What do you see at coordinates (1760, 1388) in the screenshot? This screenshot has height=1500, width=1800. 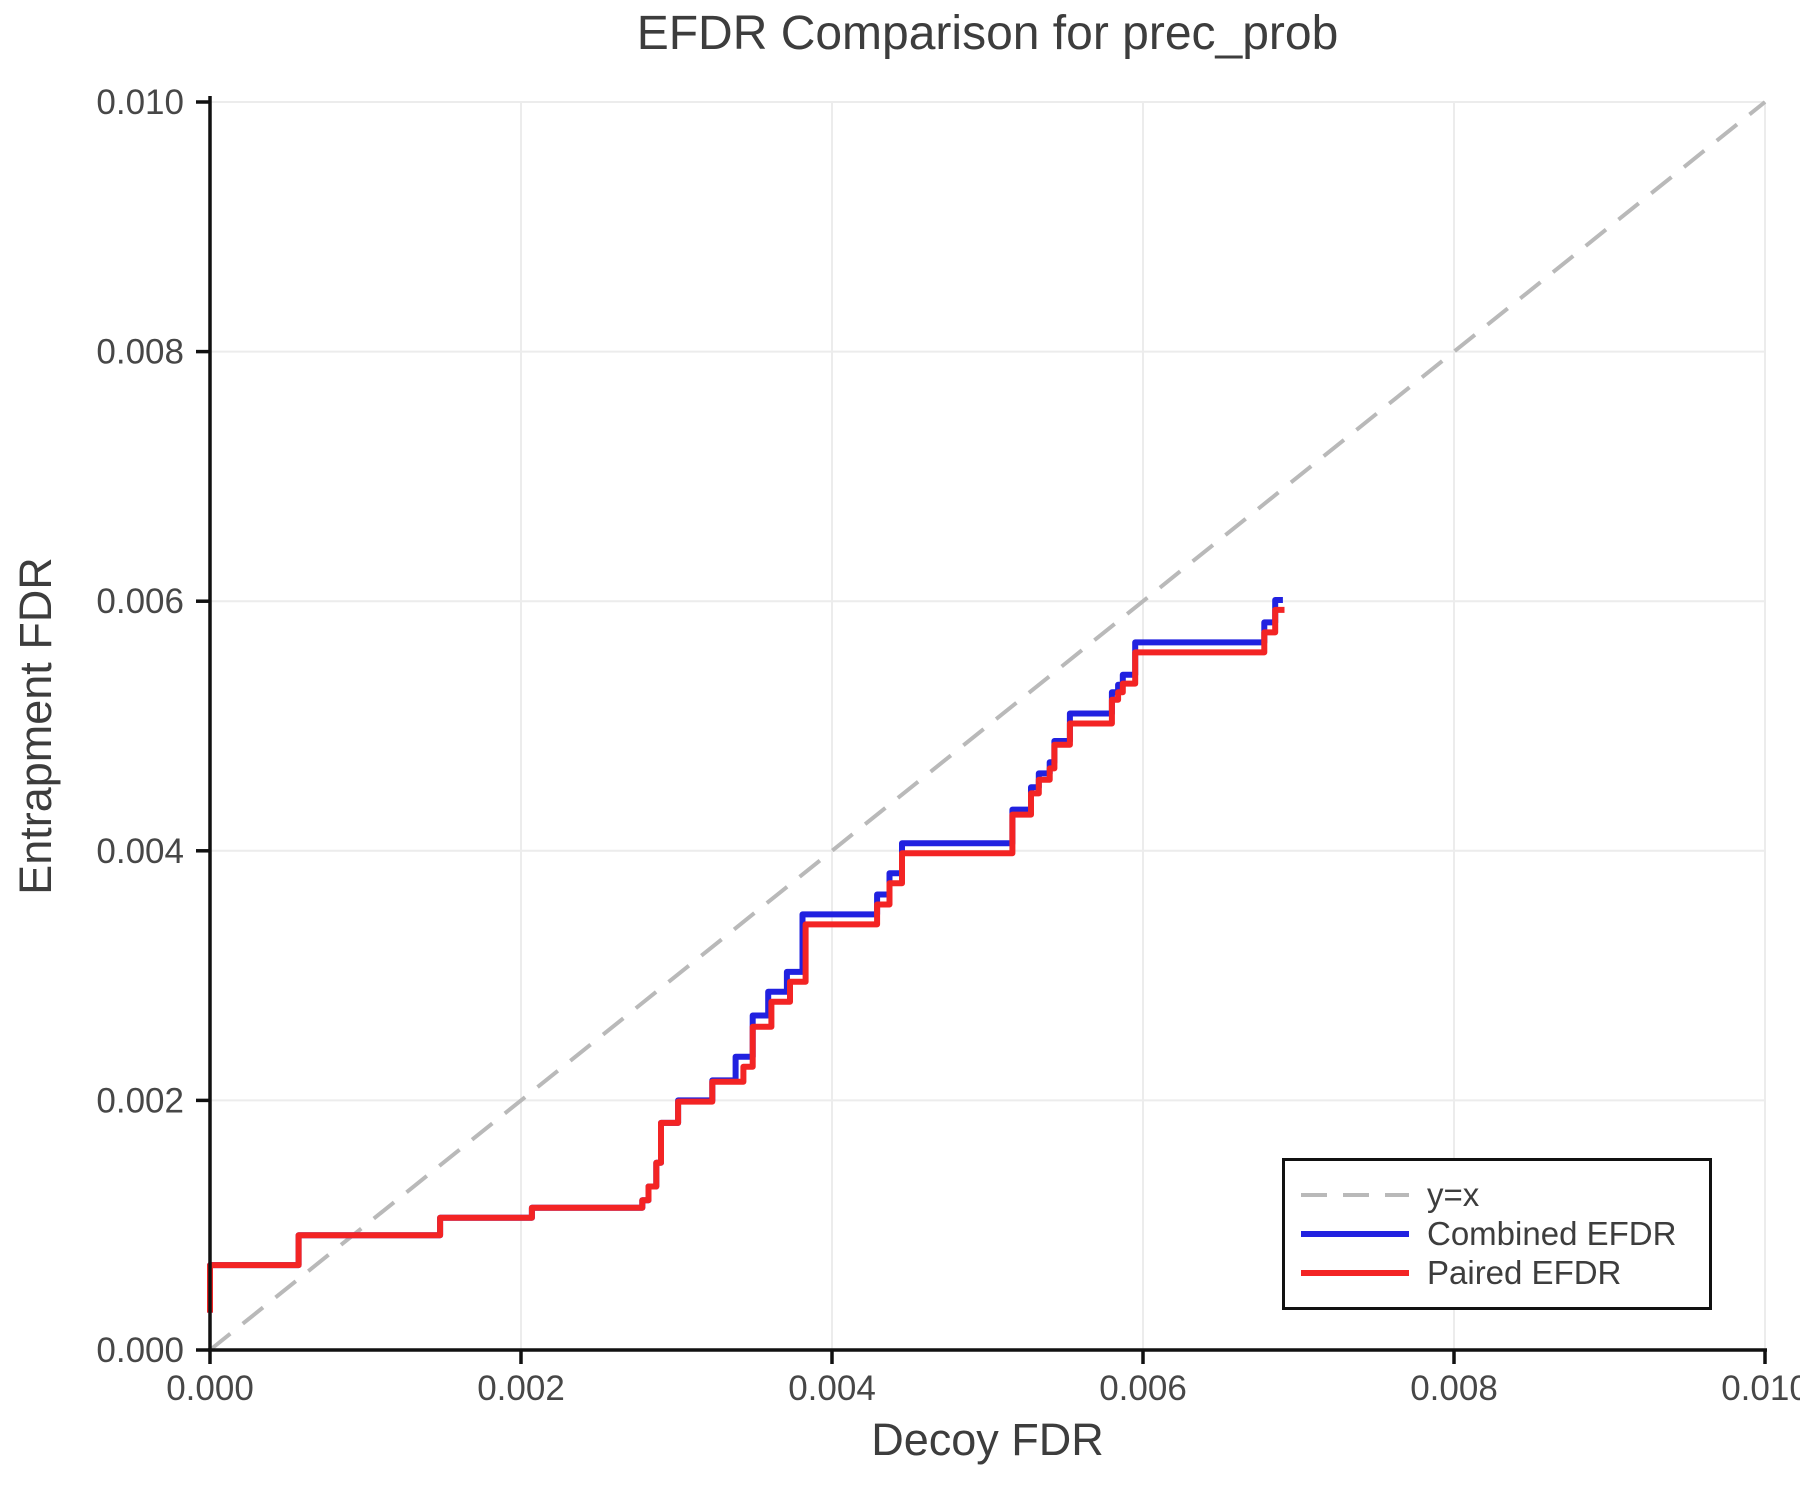 I see `x-tick-label: 0.010` at bounding box center [1760, 1388].